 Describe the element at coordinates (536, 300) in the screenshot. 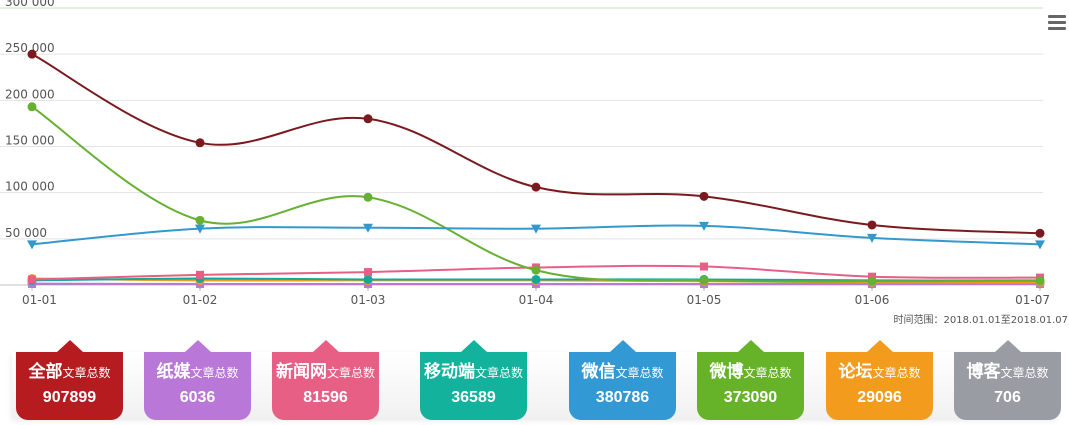

I see `x-tick-label: 01-04` at that location.